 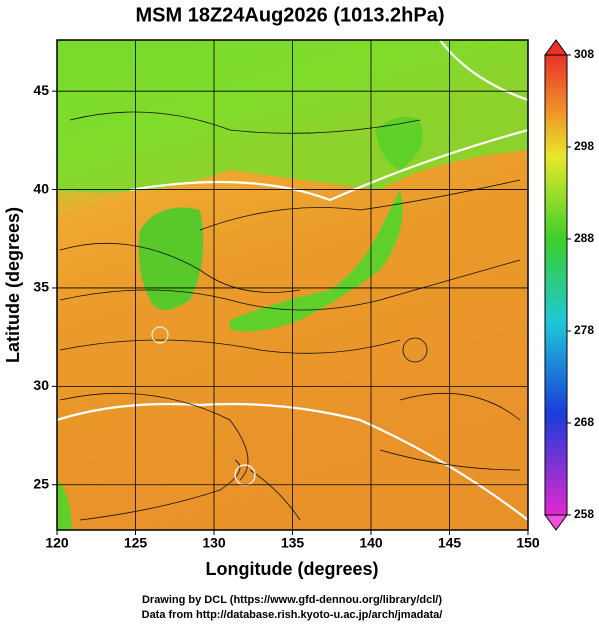 I want to click on y-tick-label: 25, so click(x=41, y=483).